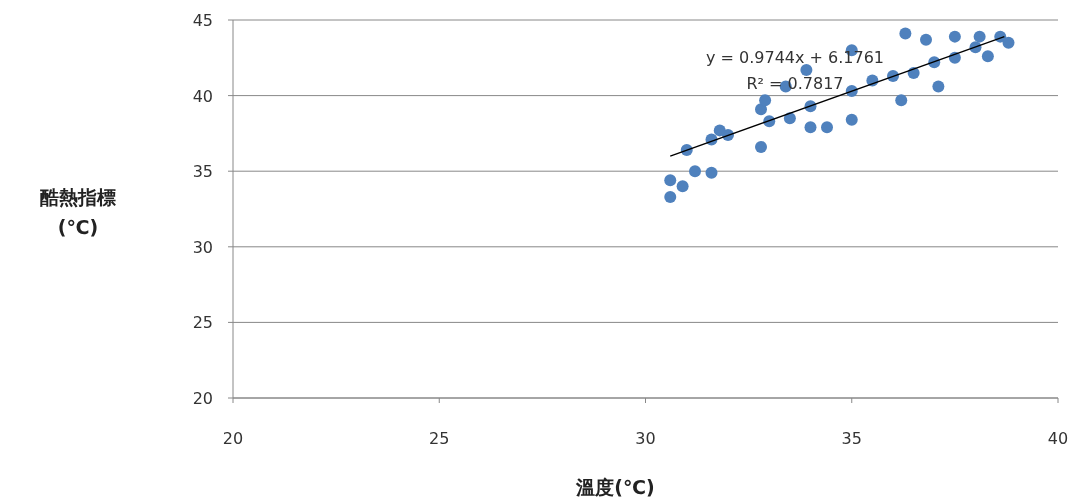  What do you see at coordinates (202, 96) in the screenshot?
I see `y-tick-label: 40` at bounding box center [202, 96].